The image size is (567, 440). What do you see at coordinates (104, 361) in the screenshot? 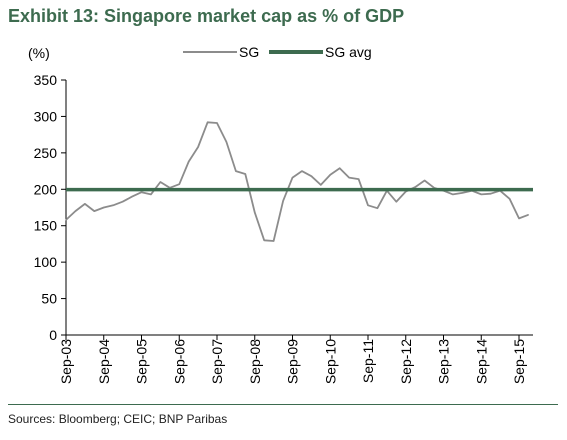
I see `x-tick-label: Sep-04` at bounding box center [104, 361].